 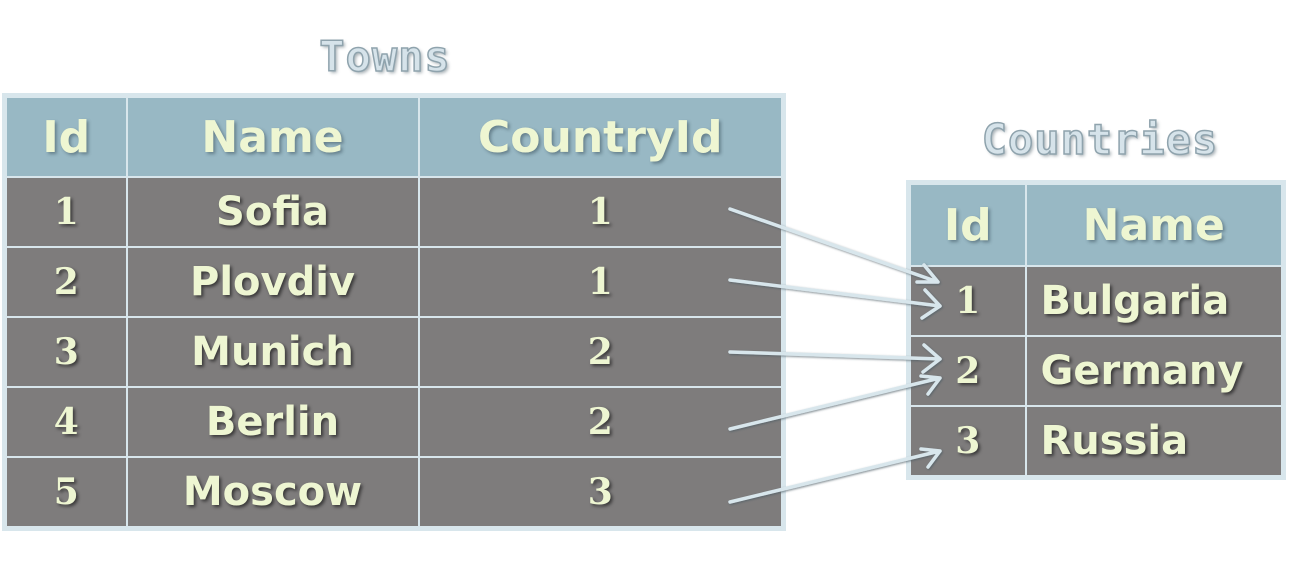 I want to click on town-id: 5, so click(x=65, y=493).